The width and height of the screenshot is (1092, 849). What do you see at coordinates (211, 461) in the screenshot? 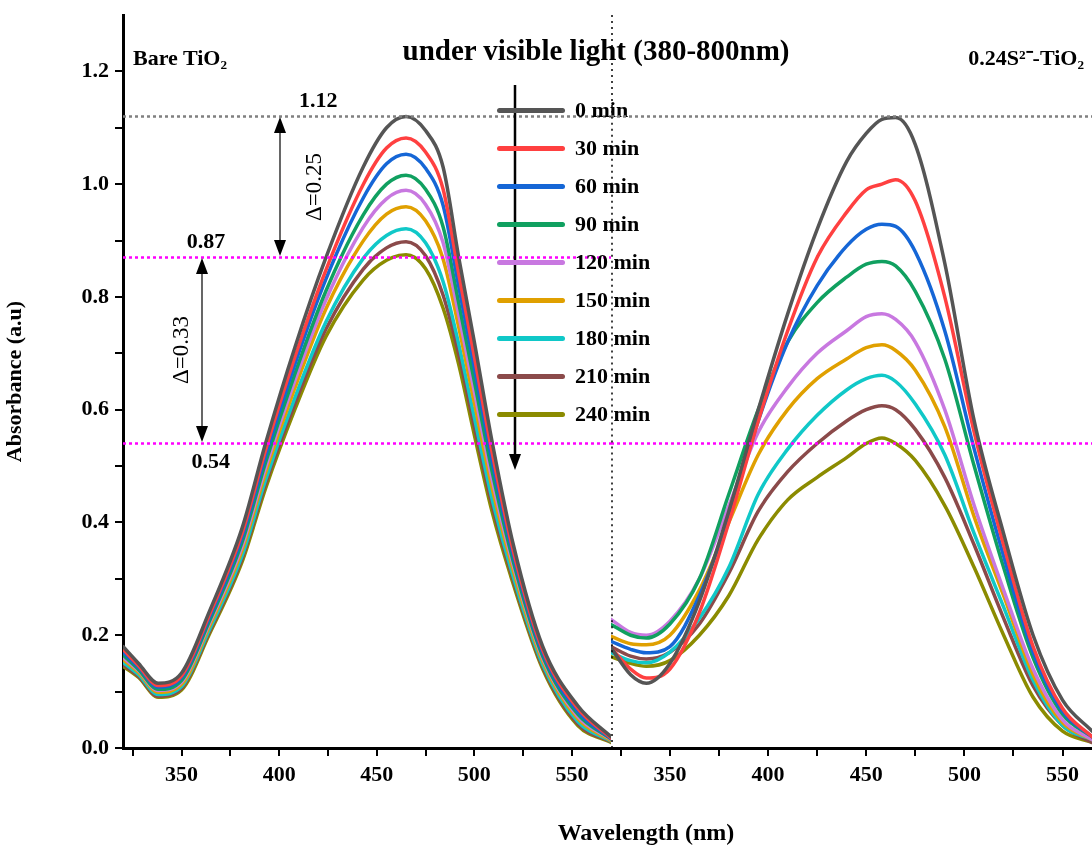
I see `ref-line-label: 0.54` at bounding box center [211, 461].